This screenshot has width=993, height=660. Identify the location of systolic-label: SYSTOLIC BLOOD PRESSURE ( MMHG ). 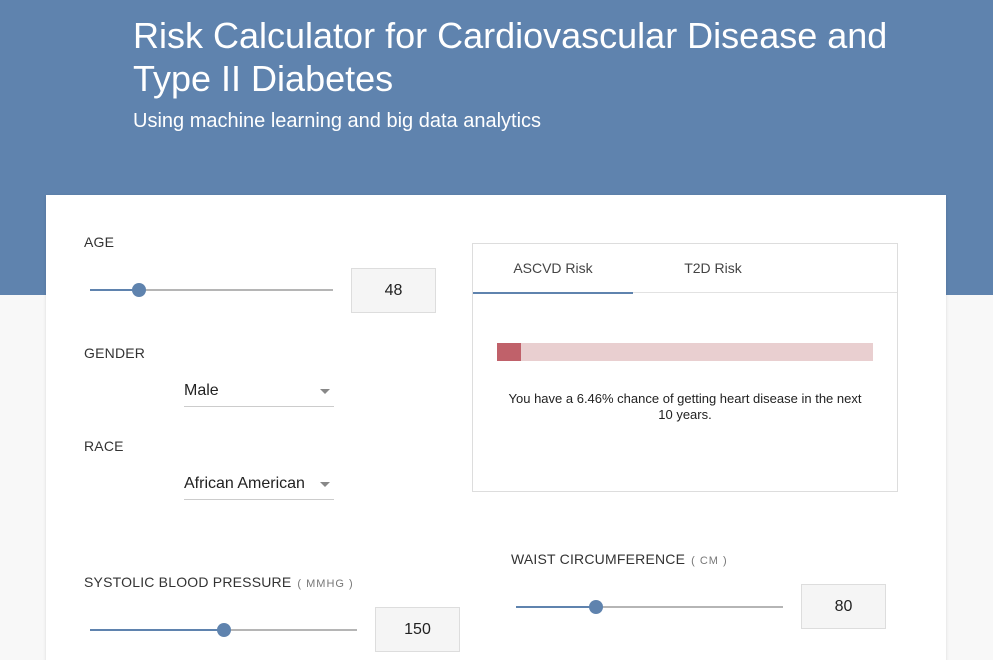
(219, 582).